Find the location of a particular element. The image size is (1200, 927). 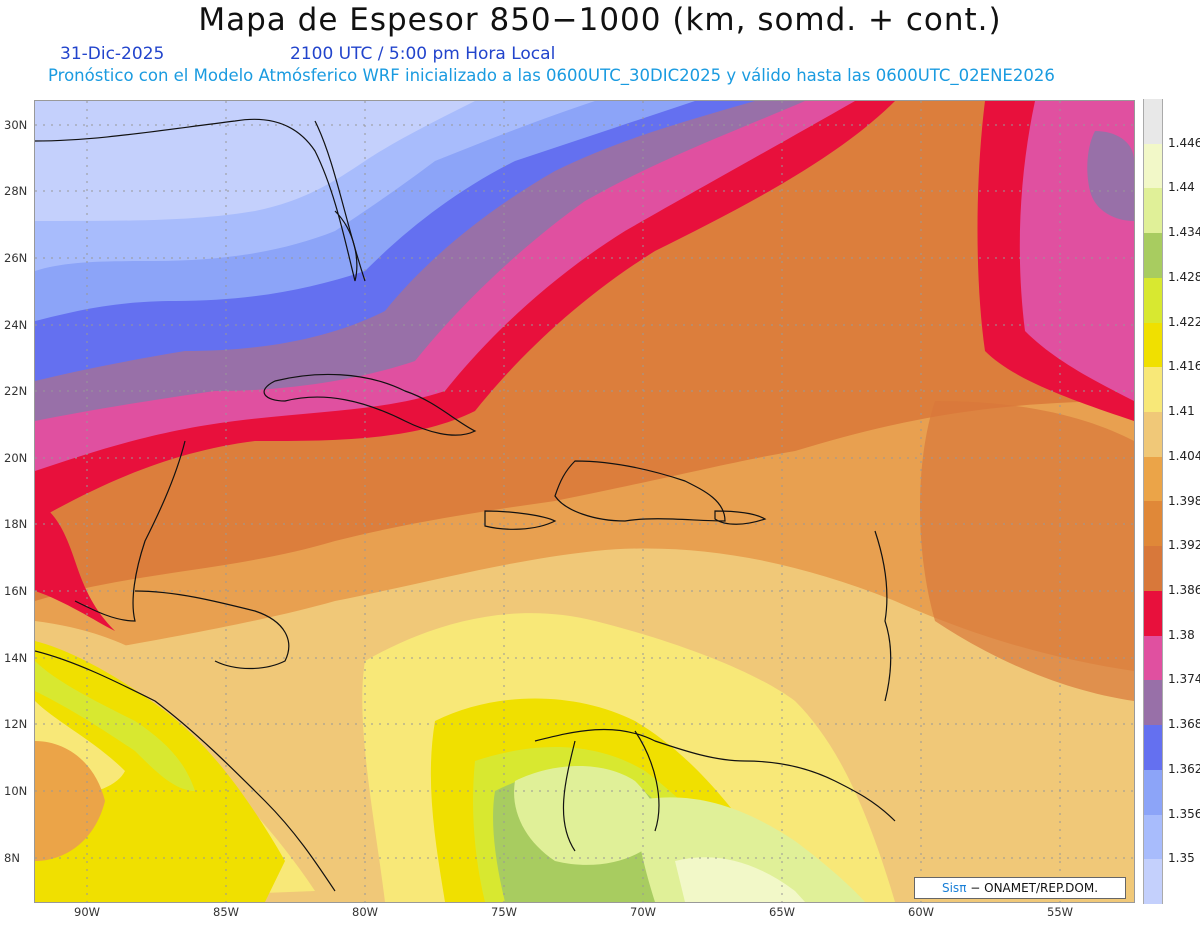

lat-label: 22N is located at coordinates (16, 391).